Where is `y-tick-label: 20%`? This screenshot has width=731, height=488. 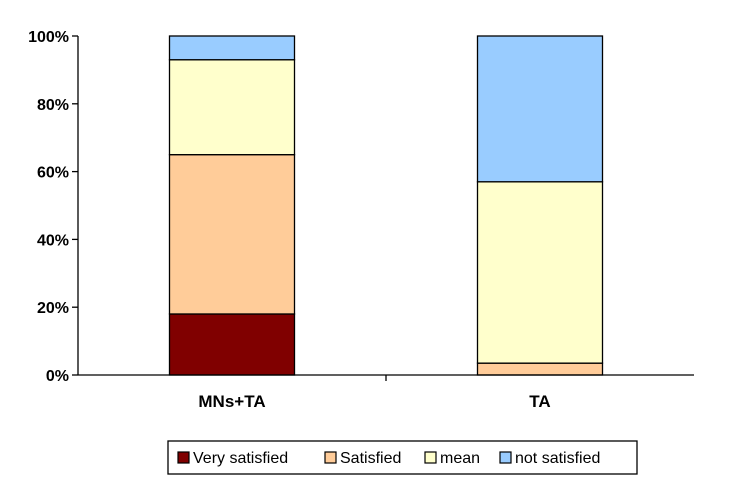 y-tick-label: 20% is located at coordinates (53, 308).